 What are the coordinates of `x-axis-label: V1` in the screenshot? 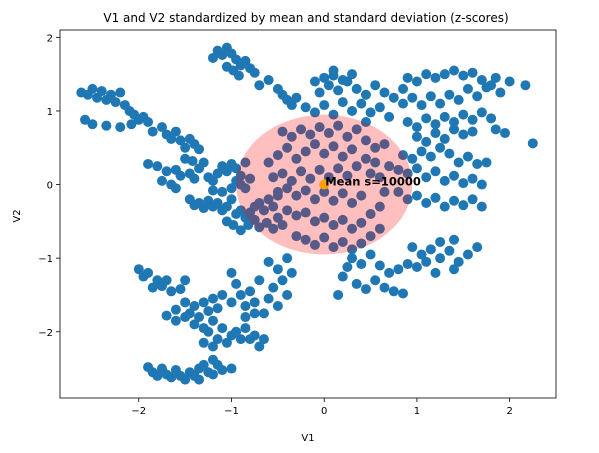 It's located at (307, 438).